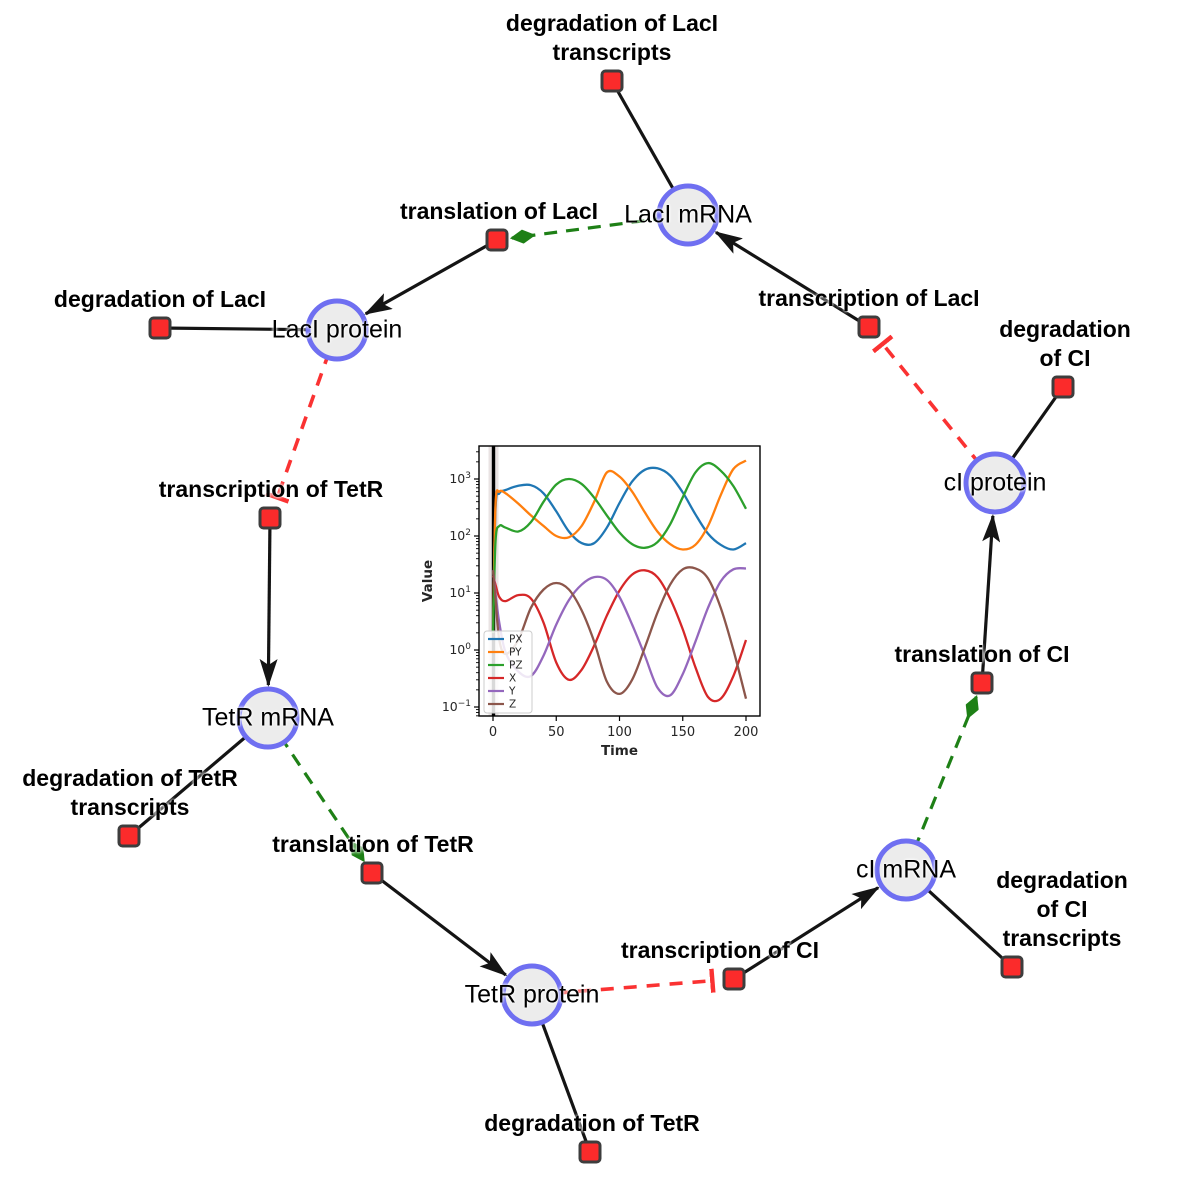 This screenshot has width=1189, height=1200. I want to click on x-tick-label: 150, so click(682, 732).